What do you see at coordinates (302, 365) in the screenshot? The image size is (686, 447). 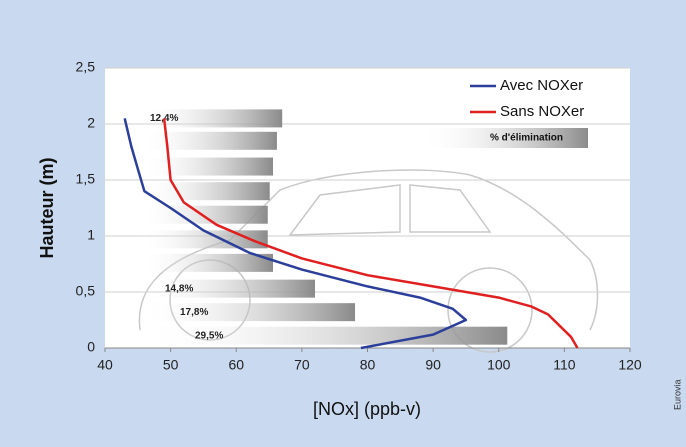 I see `x-tick-label: 70` at bounding box center [302, 365].